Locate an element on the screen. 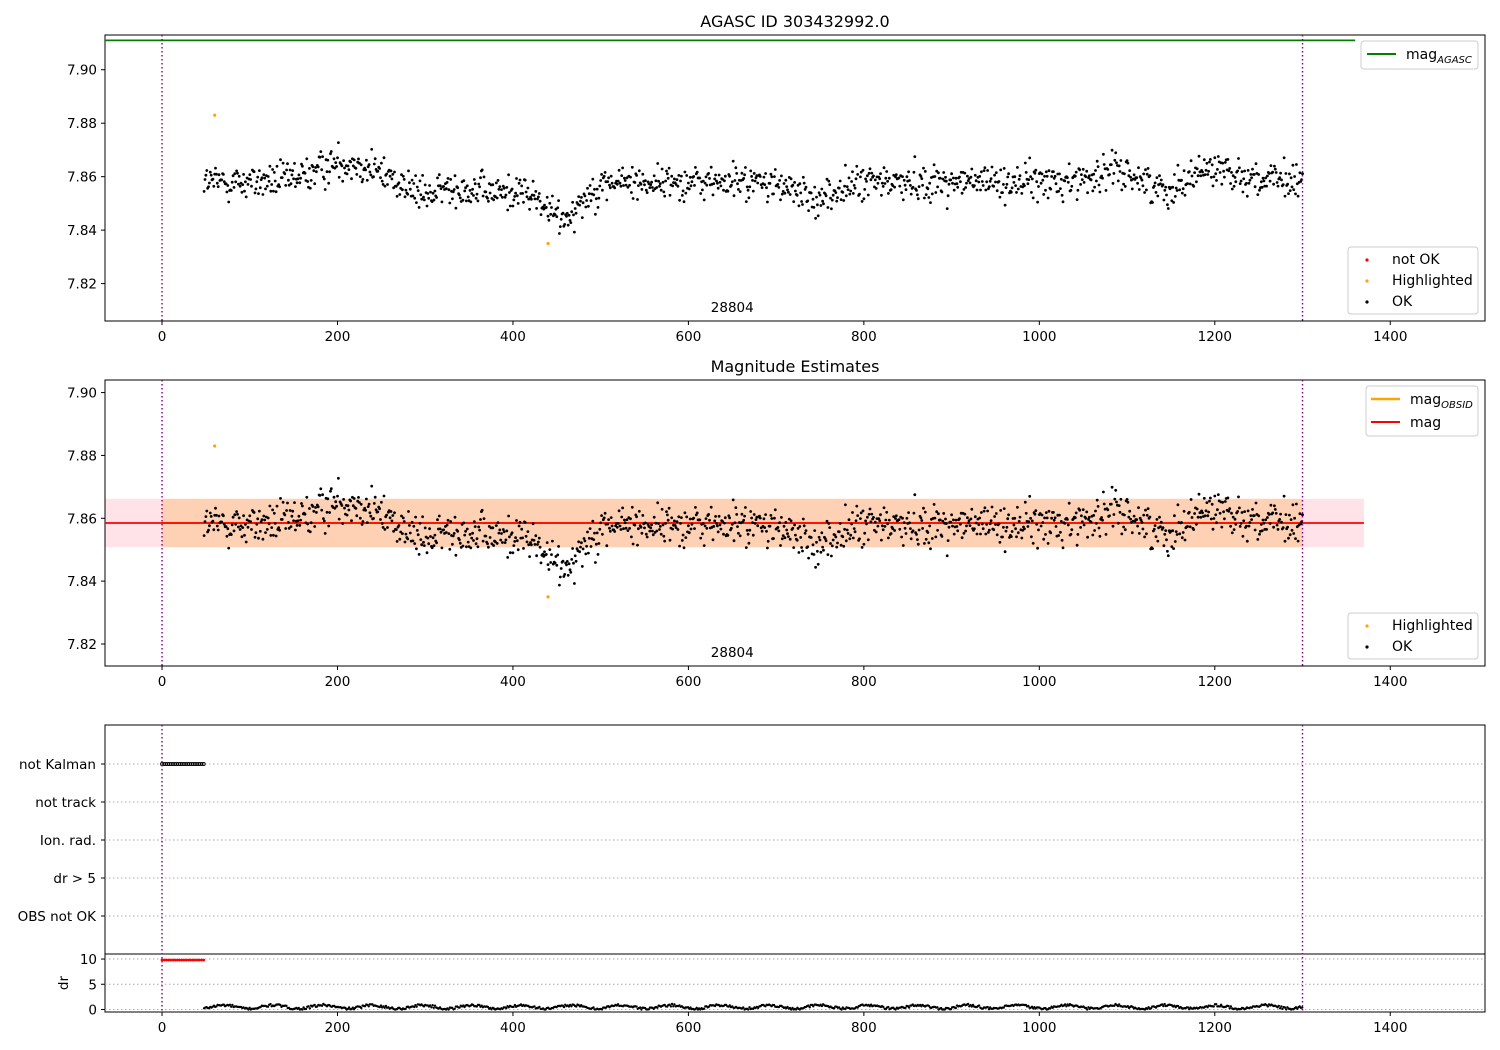  flag-label-dr-gt-5: dr > 5 is located at coordinates (74, 879).